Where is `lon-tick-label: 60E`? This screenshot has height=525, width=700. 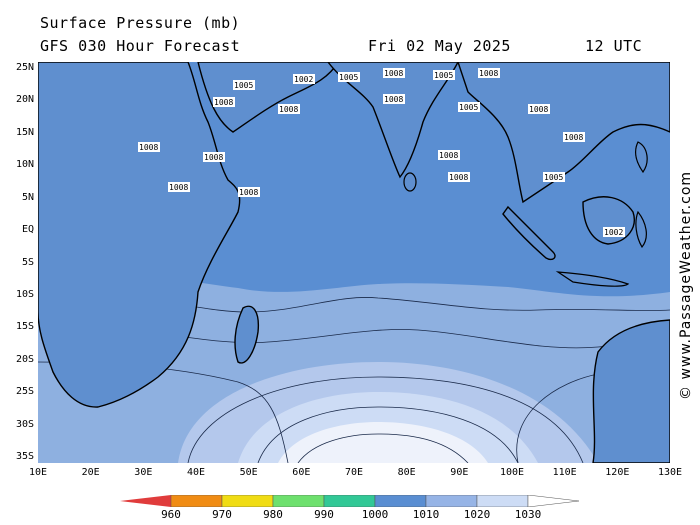 lon-tick-label: 60E is located at coordinates (301, 472).